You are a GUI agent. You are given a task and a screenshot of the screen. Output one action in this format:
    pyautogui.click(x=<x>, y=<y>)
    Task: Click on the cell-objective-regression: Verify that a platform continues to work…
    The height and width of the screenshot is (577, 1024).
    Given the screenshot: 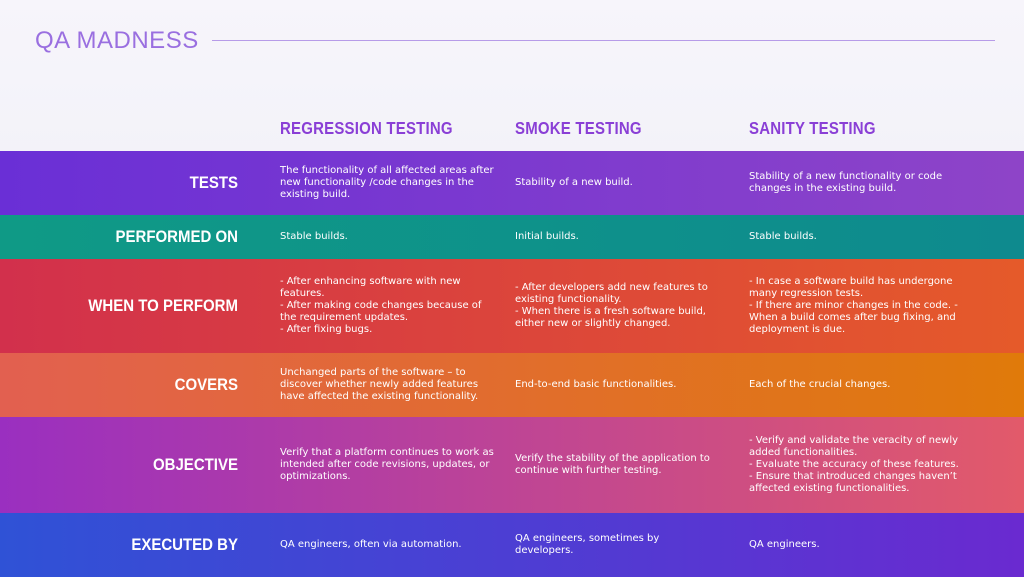 What is the action you would take?
    pyautogui.click(x=387, y=464)
    